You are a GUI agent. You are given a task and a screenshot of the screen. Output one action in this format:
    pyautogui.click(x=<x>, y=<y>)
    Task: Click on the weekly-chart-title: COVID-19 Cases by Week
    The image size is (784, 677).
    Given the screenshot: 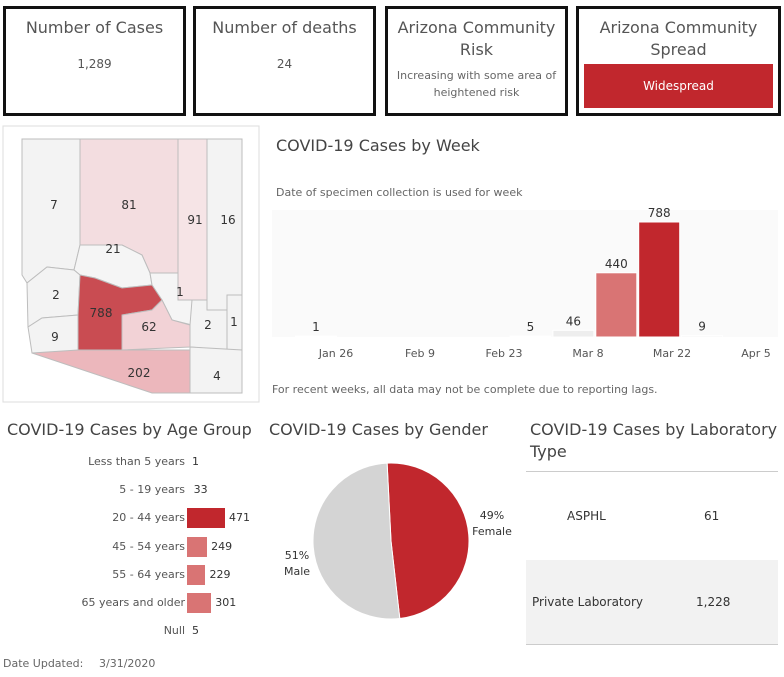 What is the action you would take?
    pyautogui.click(x=378, y=145)
    